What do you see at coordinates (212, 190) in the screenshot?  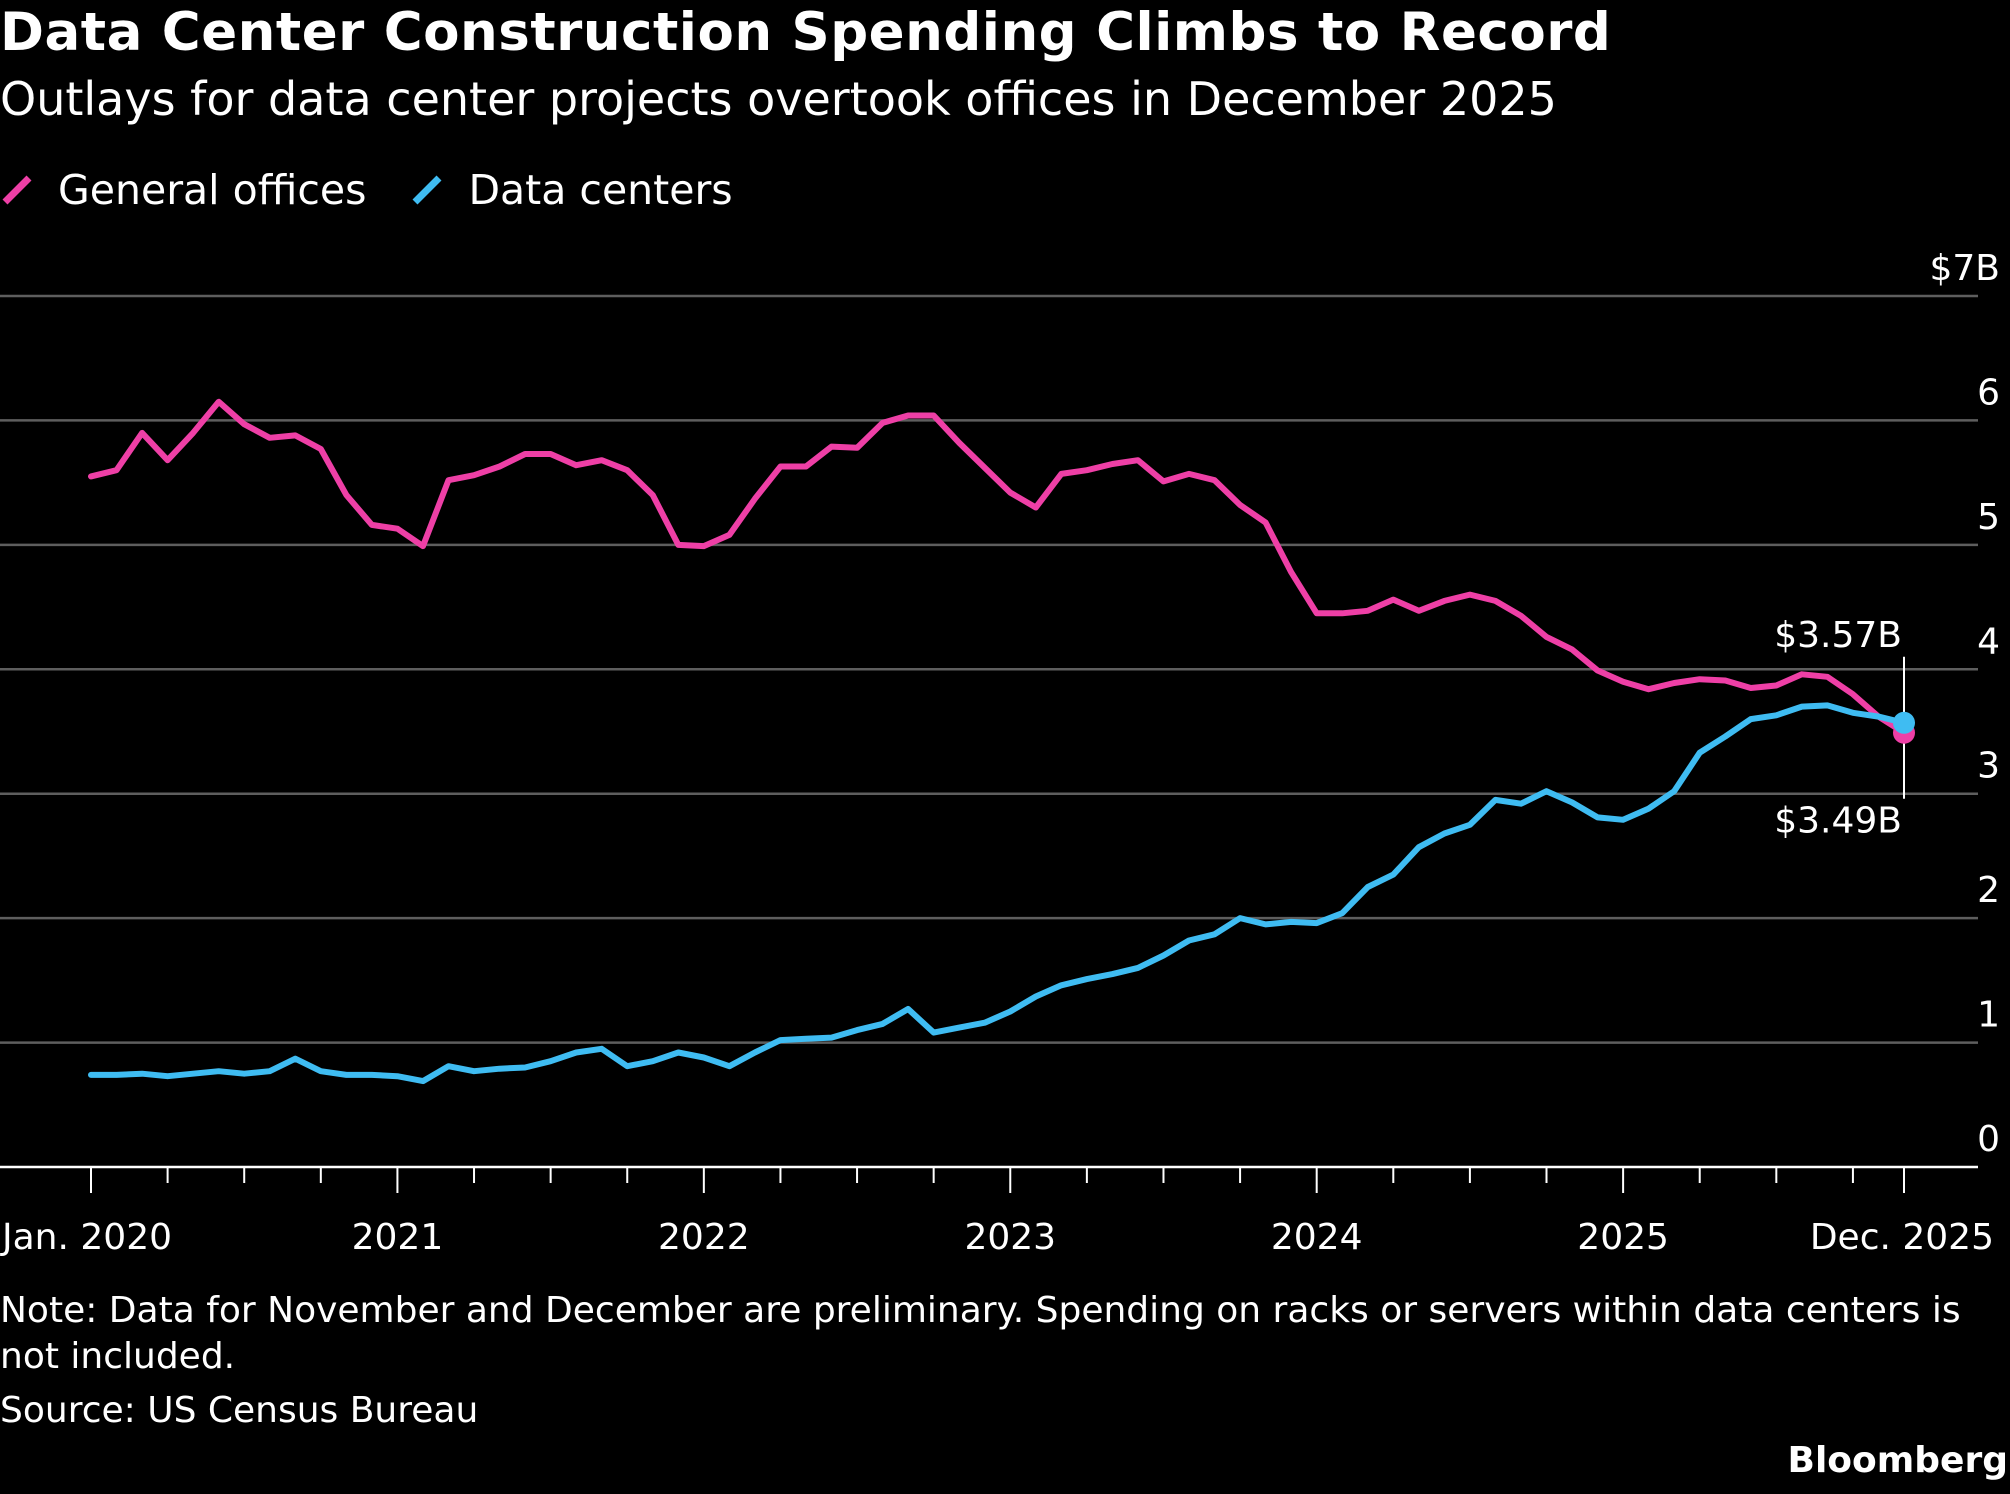 I see `legend-label-general-offices: General offices` at bounding box center [212, 190].